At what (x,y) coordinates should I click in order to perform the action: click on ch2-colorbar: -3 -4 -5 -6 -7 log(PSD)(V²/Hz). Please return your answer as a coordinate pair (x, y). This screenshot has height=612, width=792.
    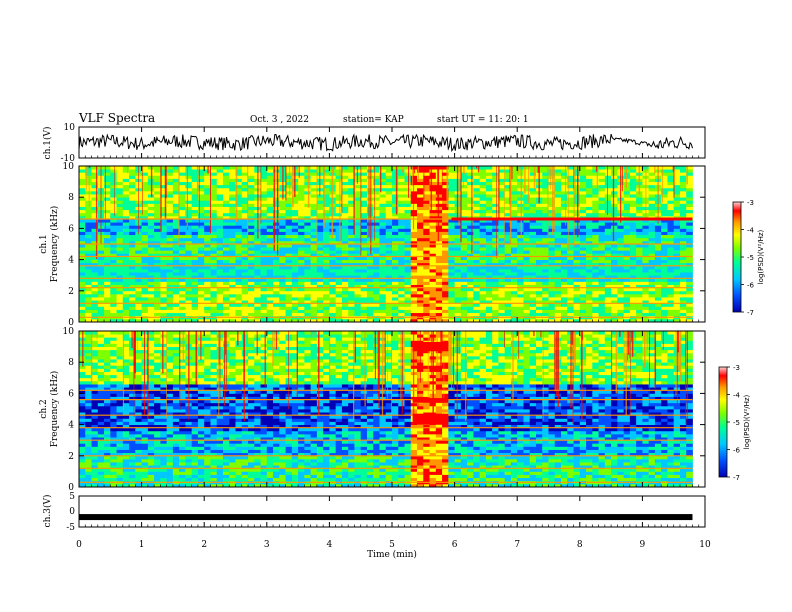
    Looking at the image, I should click on (734, 423).